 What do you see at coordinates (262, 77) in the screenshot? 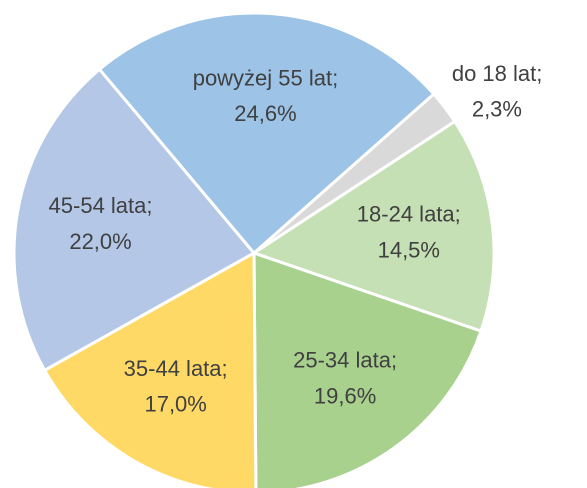
I see `data-label-category: powyżej 55 lat` at bounding box center [262, 77].